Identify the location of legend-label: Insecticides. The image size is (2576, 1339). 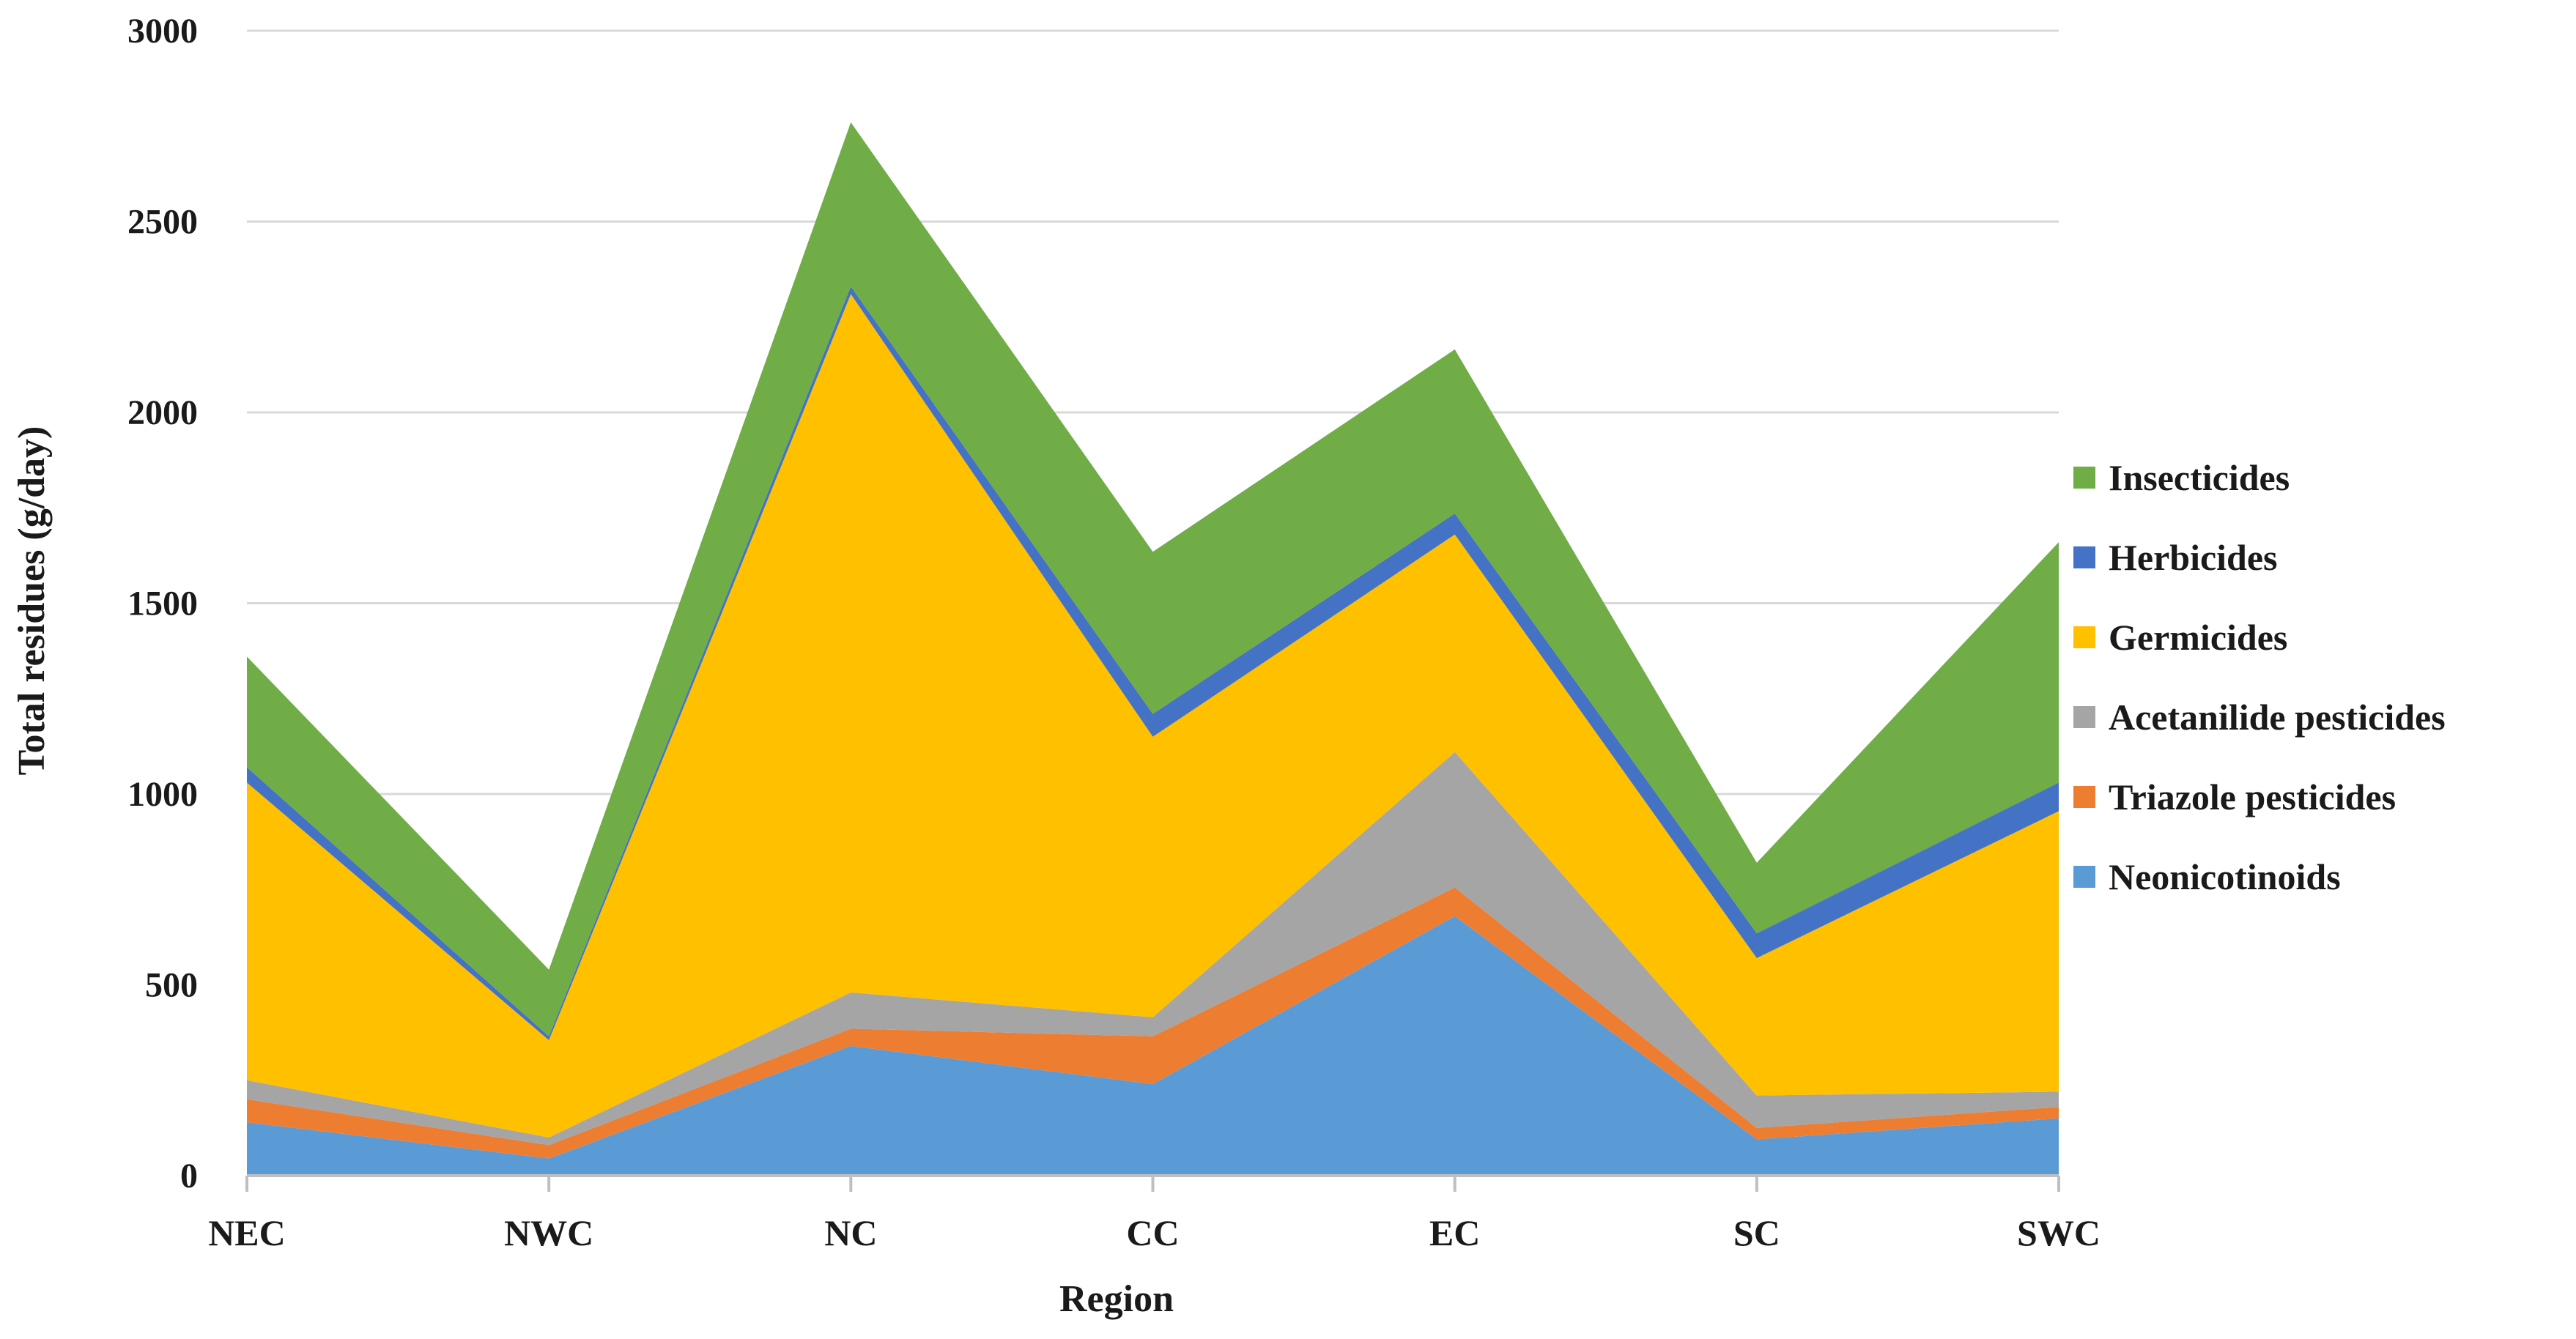
(2199, 477).